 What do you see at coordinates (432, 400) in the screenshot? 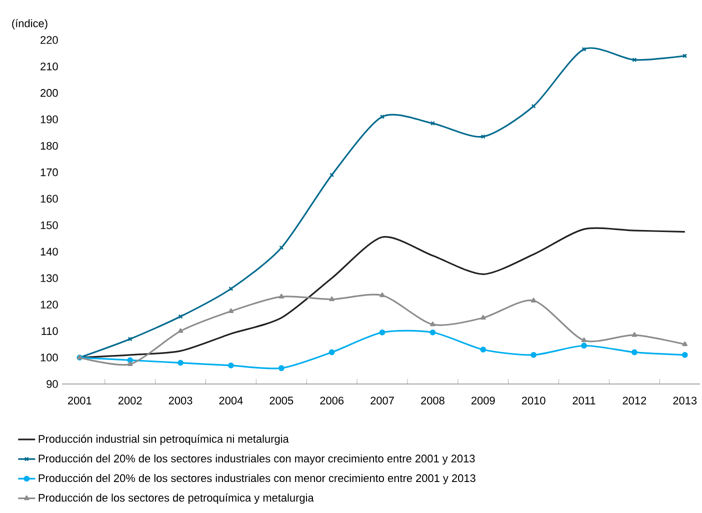
I see `x-tick-label: 2008` at bounding box center [432, 400].